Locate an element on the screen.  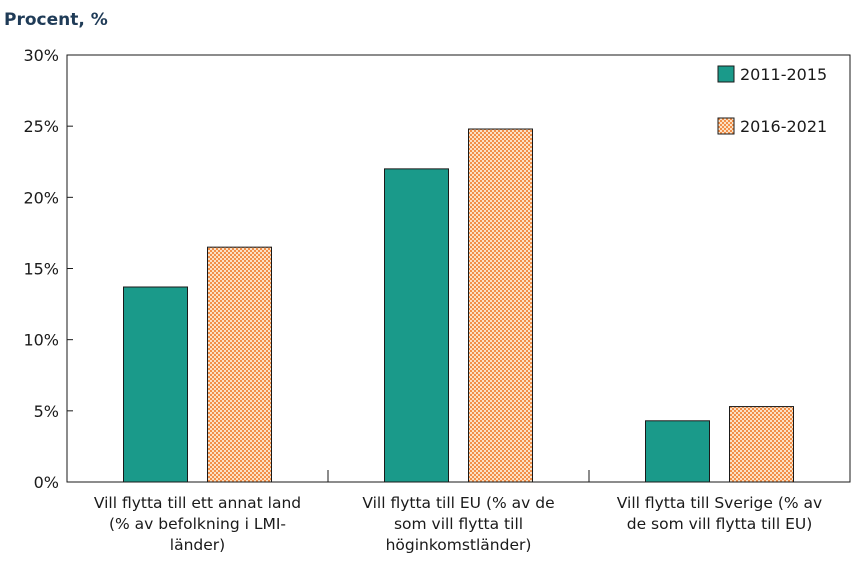
y-tick-label: 30% is located at coordinates (41, 55).